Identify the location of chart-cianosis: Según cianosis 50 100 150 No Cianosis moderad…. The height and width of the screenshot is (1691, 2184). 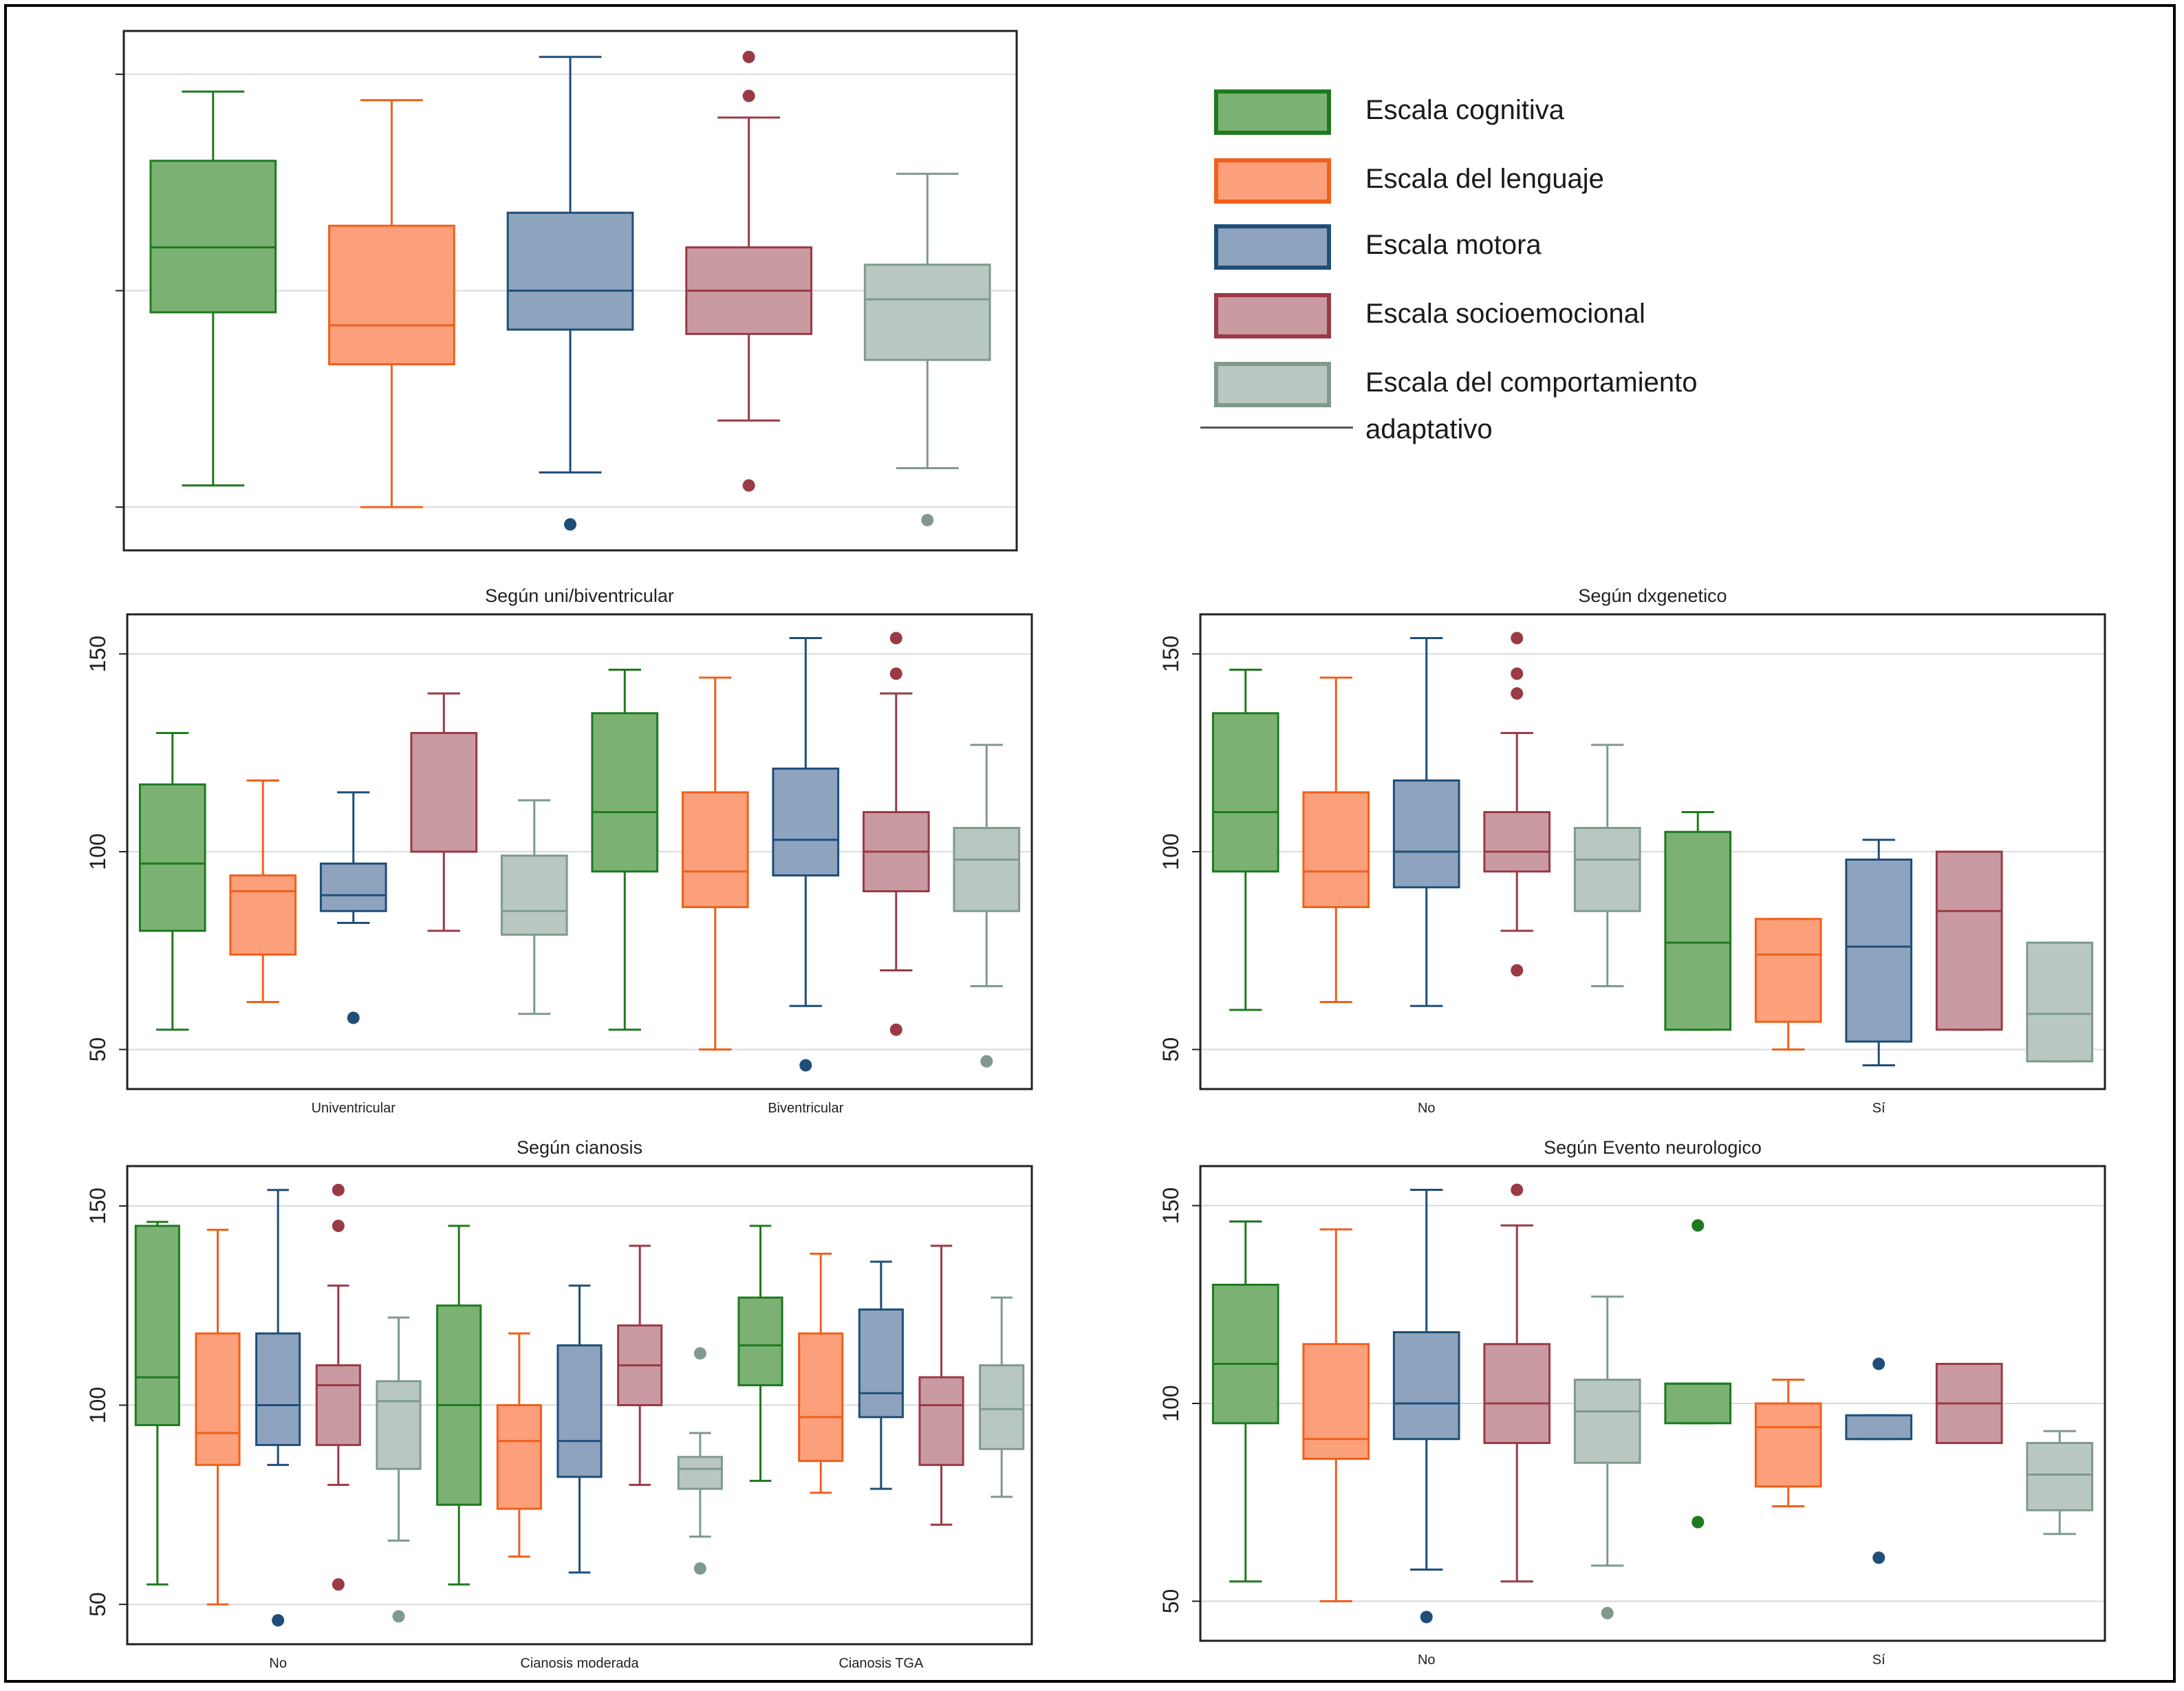
(559, 1404).